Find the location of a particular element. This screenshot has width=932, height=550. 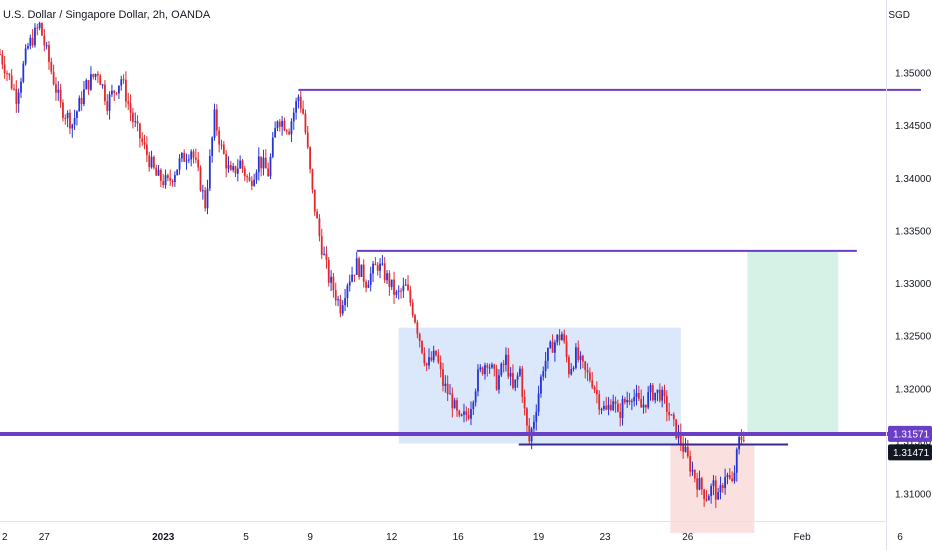

price-tick: 1.31000 is located at coordinates (913, 495).